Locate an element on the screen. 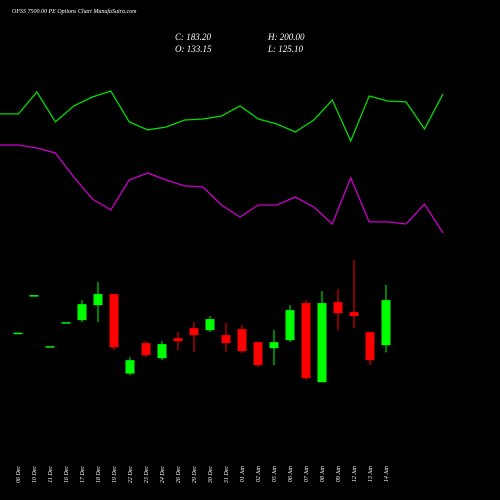 The width and height of the screenshot is (500, 500). x-tick-label: 09 Jan is located at coordinates (339, 474).